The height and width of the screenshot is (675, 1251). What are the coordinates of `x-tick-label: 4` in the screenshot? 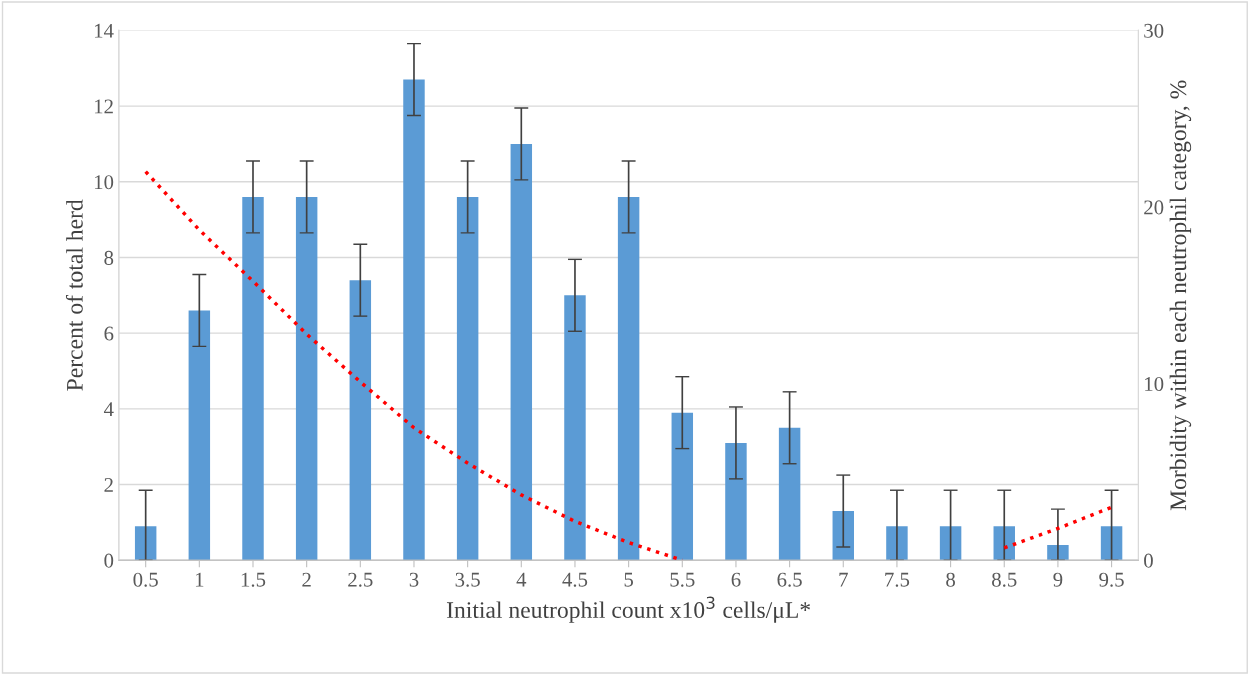 It's located at (521, 579).